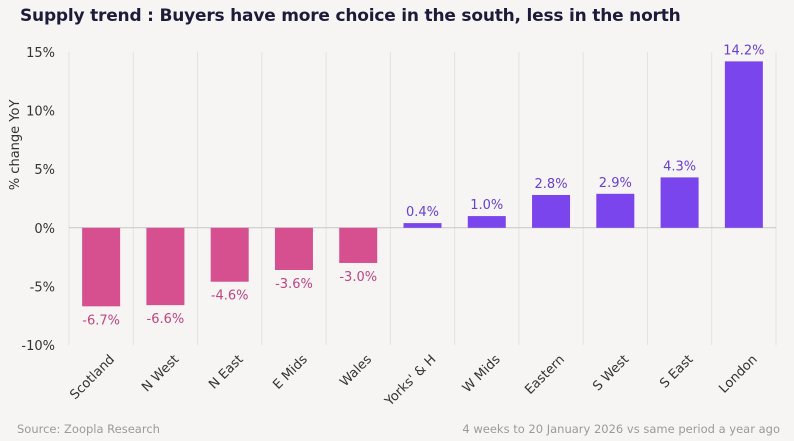 Image resolution: width=794 pixels, height=441 pixels. I want to click on x-tick-label: Scotland, so click(92, 377).